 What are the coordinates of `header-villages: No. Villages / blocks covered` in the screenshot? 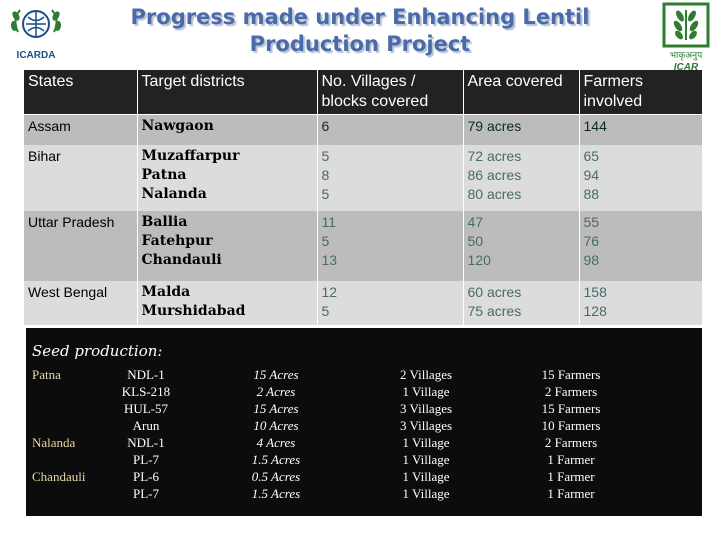 It's located at (389, 92).